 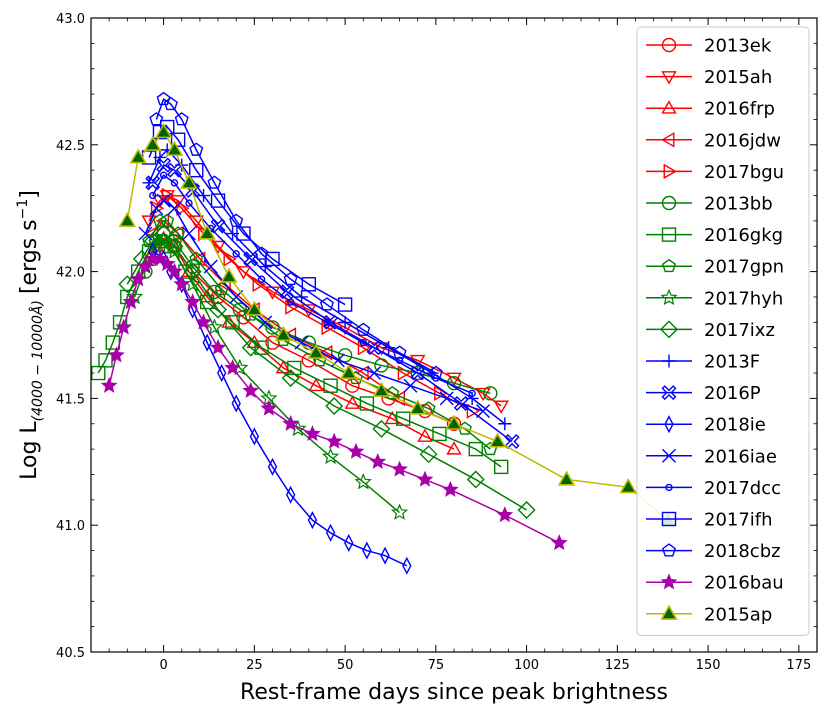 What do you see at coordinates (669, 519) in the screenshot?
I see `legend-marker-2017ifh` at bounding box center [669, 519].